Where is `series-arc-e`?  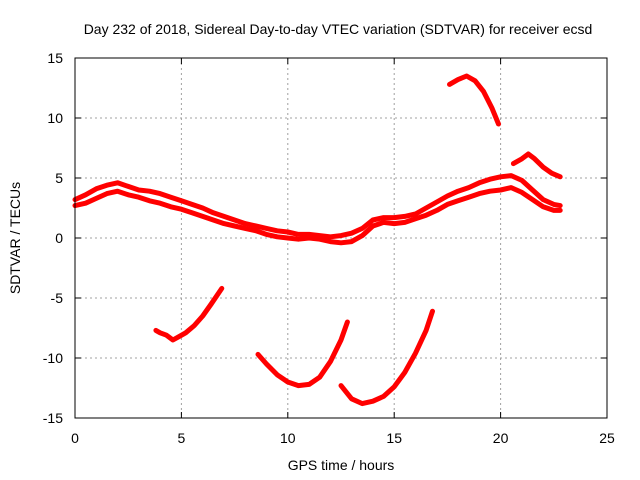
series-arc-e is located at coordinates (536, 165).